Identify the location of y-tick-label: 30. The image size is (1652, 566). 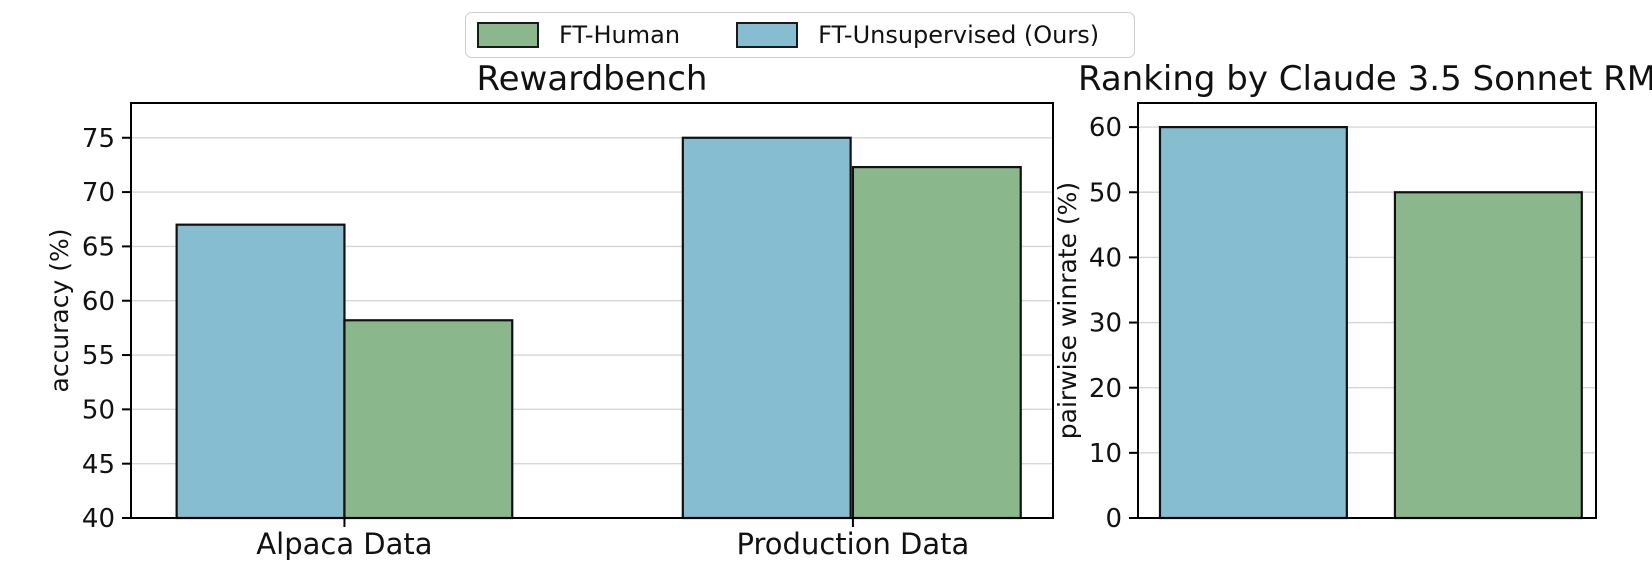
(1105, 324).